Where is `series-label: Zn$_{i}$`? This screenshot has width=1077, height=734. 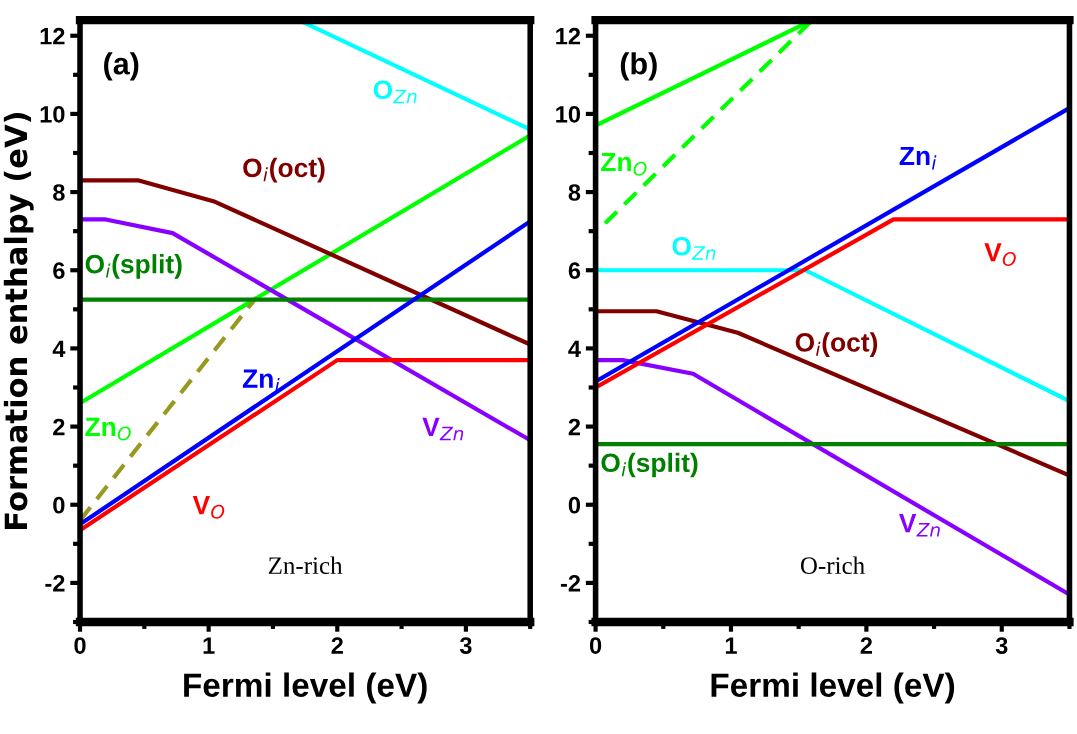 series-label: Zn$_{i}$ is located at coordinates (918, 158).